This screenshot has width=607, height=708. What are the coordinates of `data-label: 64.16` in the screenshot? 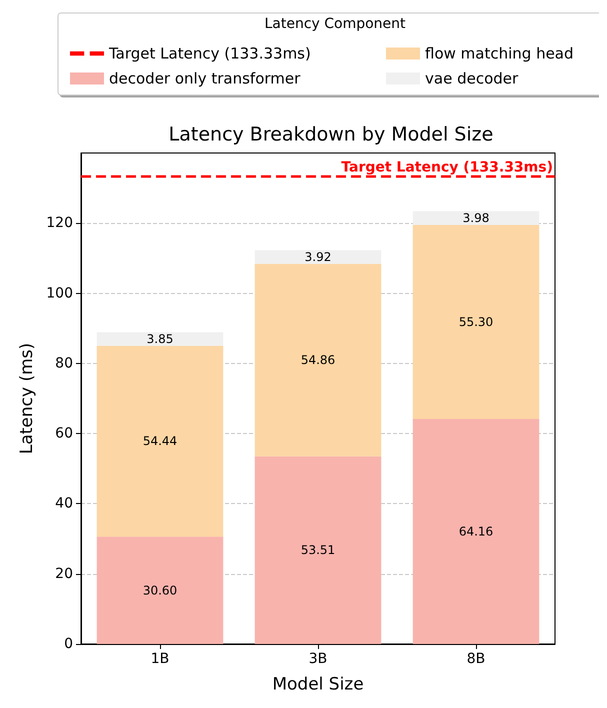 It's located at (476, 531).